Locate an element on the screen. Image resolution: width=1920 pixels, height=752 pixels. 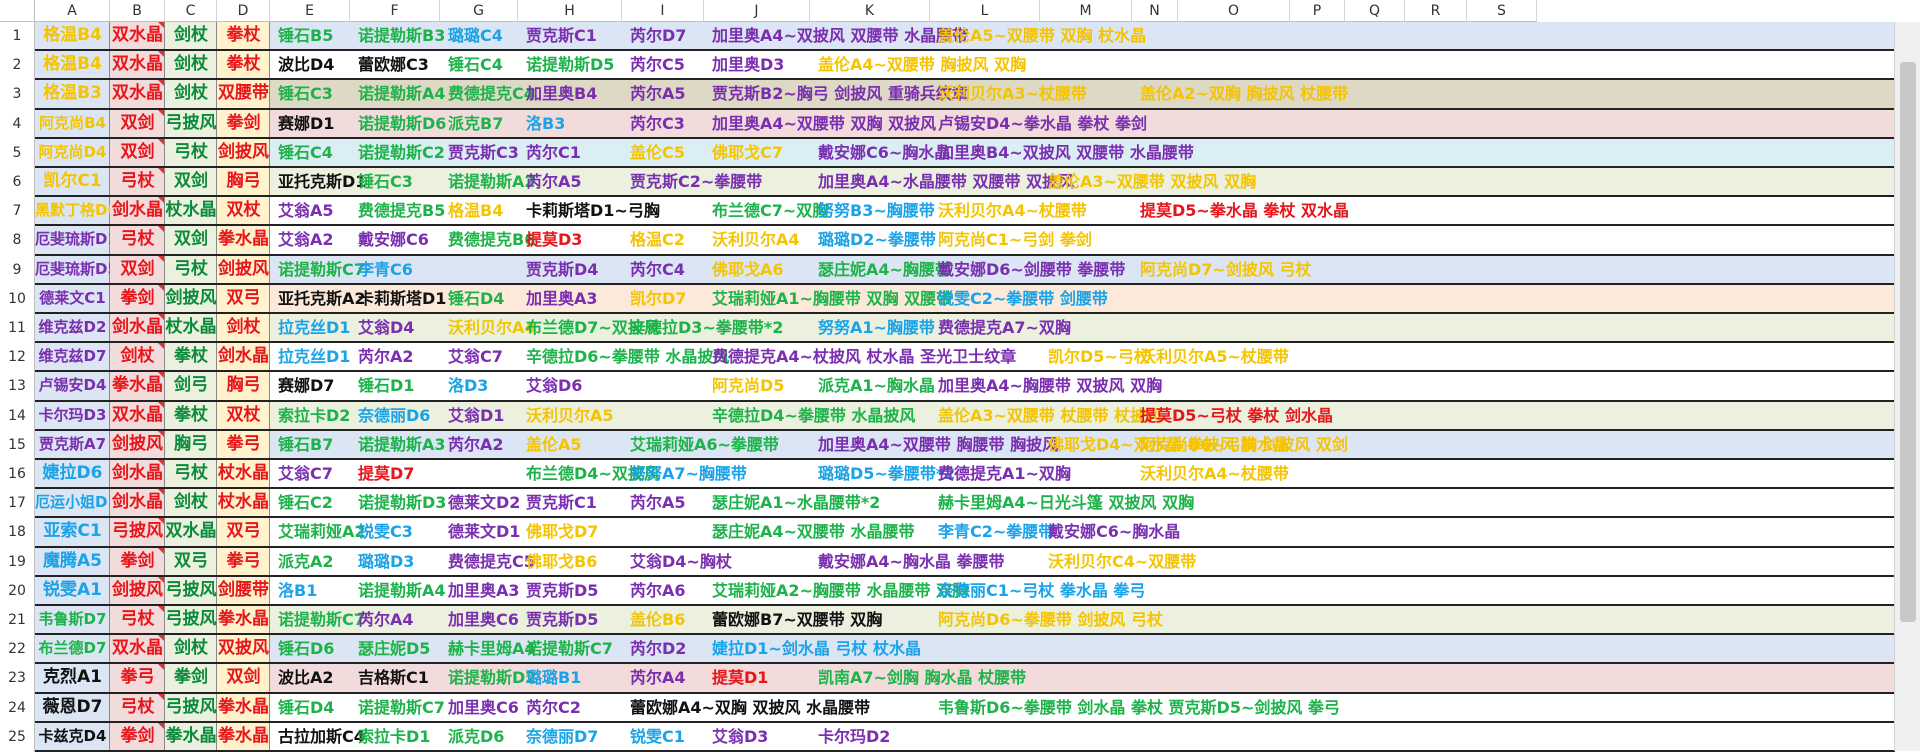
cell-e: 亚托克斯D1 is located at coordinates (322, 181).